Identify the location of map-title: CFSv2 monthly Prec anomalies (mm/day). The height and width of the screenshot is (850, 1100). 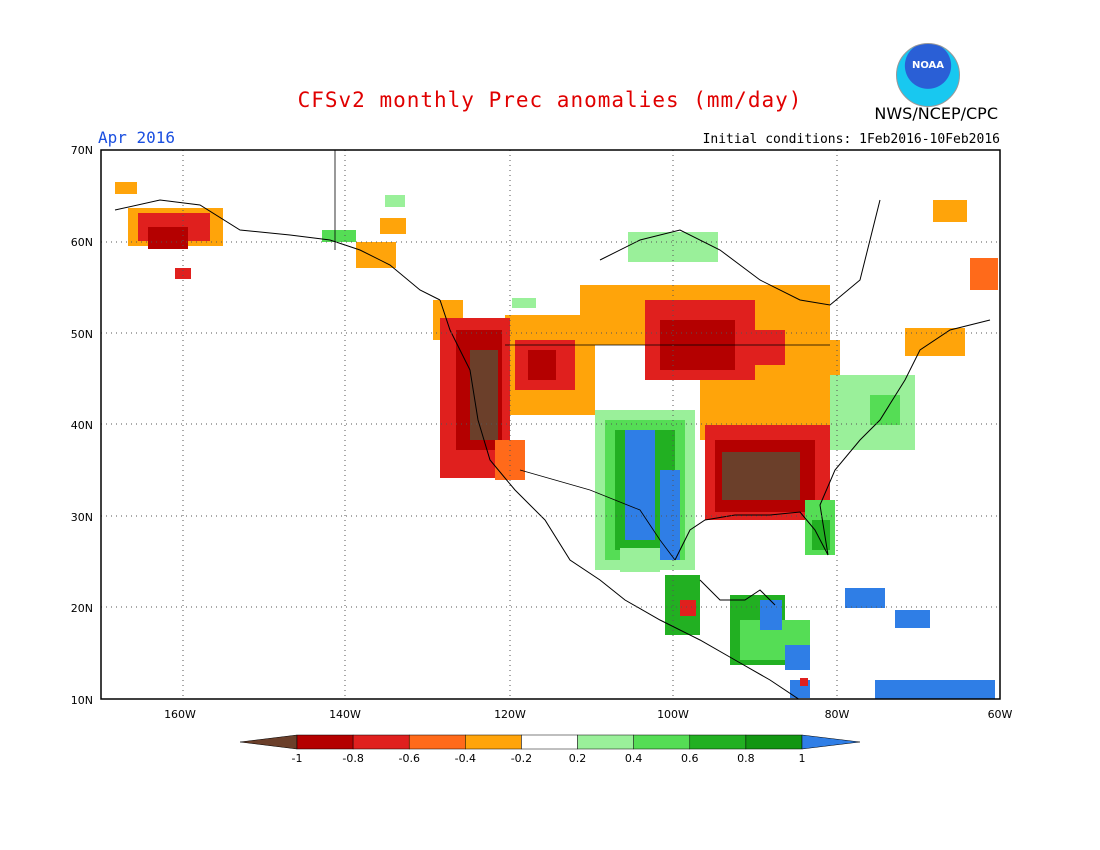
(550, 100).